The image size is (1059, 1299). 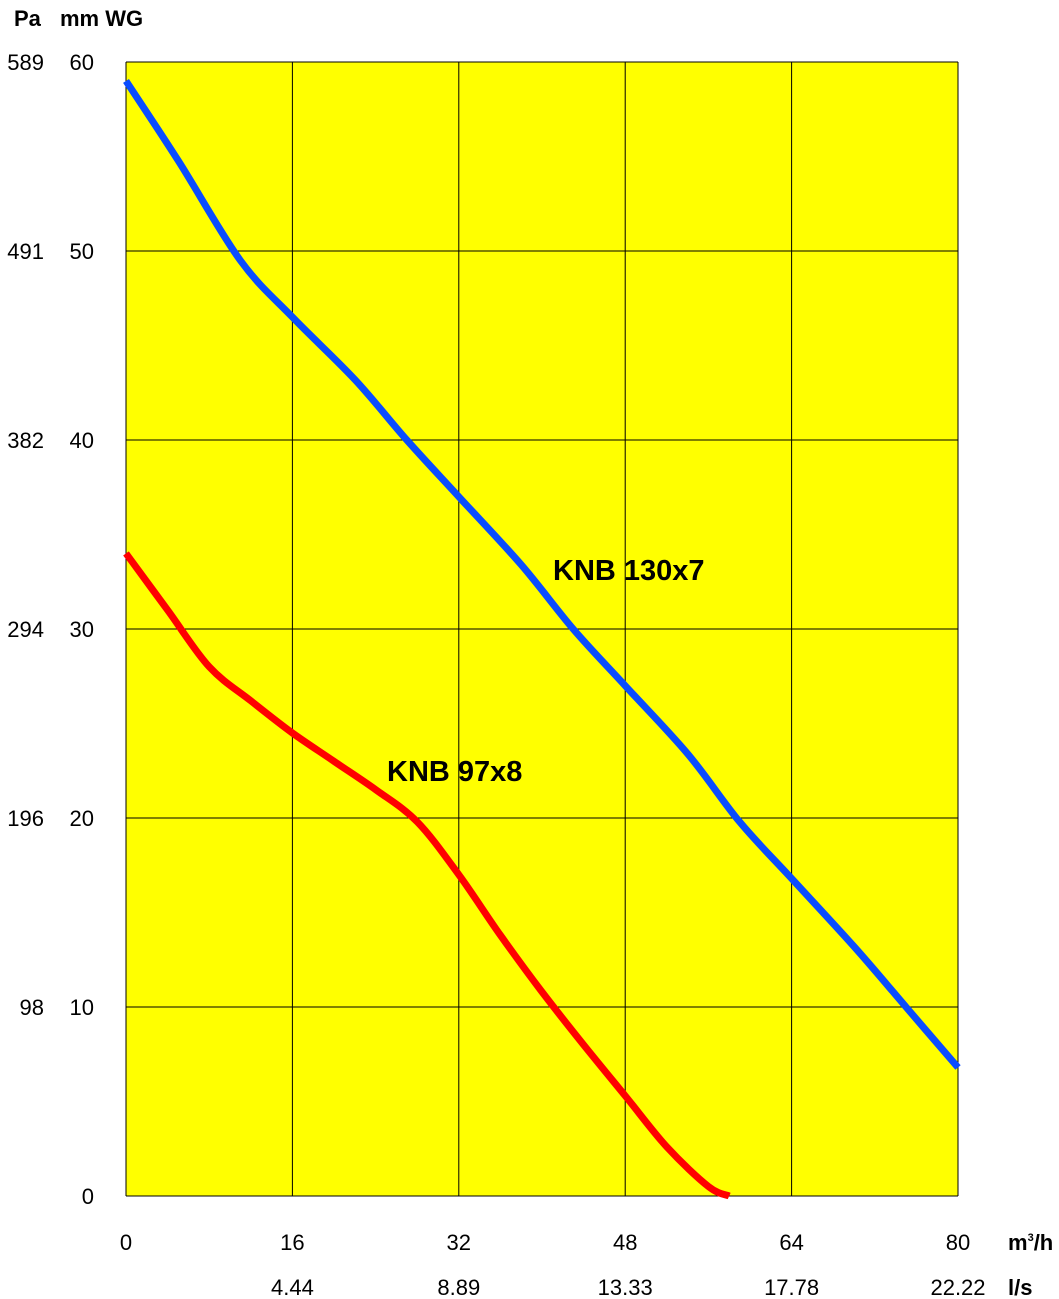 I want to click on x-tick-label: 16, so click(x=292, y=1242).